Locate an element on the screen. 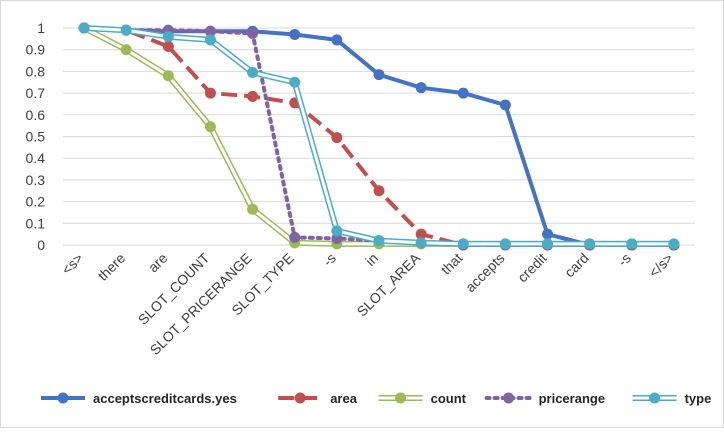 The image size is (724, 432). legend-label: count is located at coordinates (449, 398).